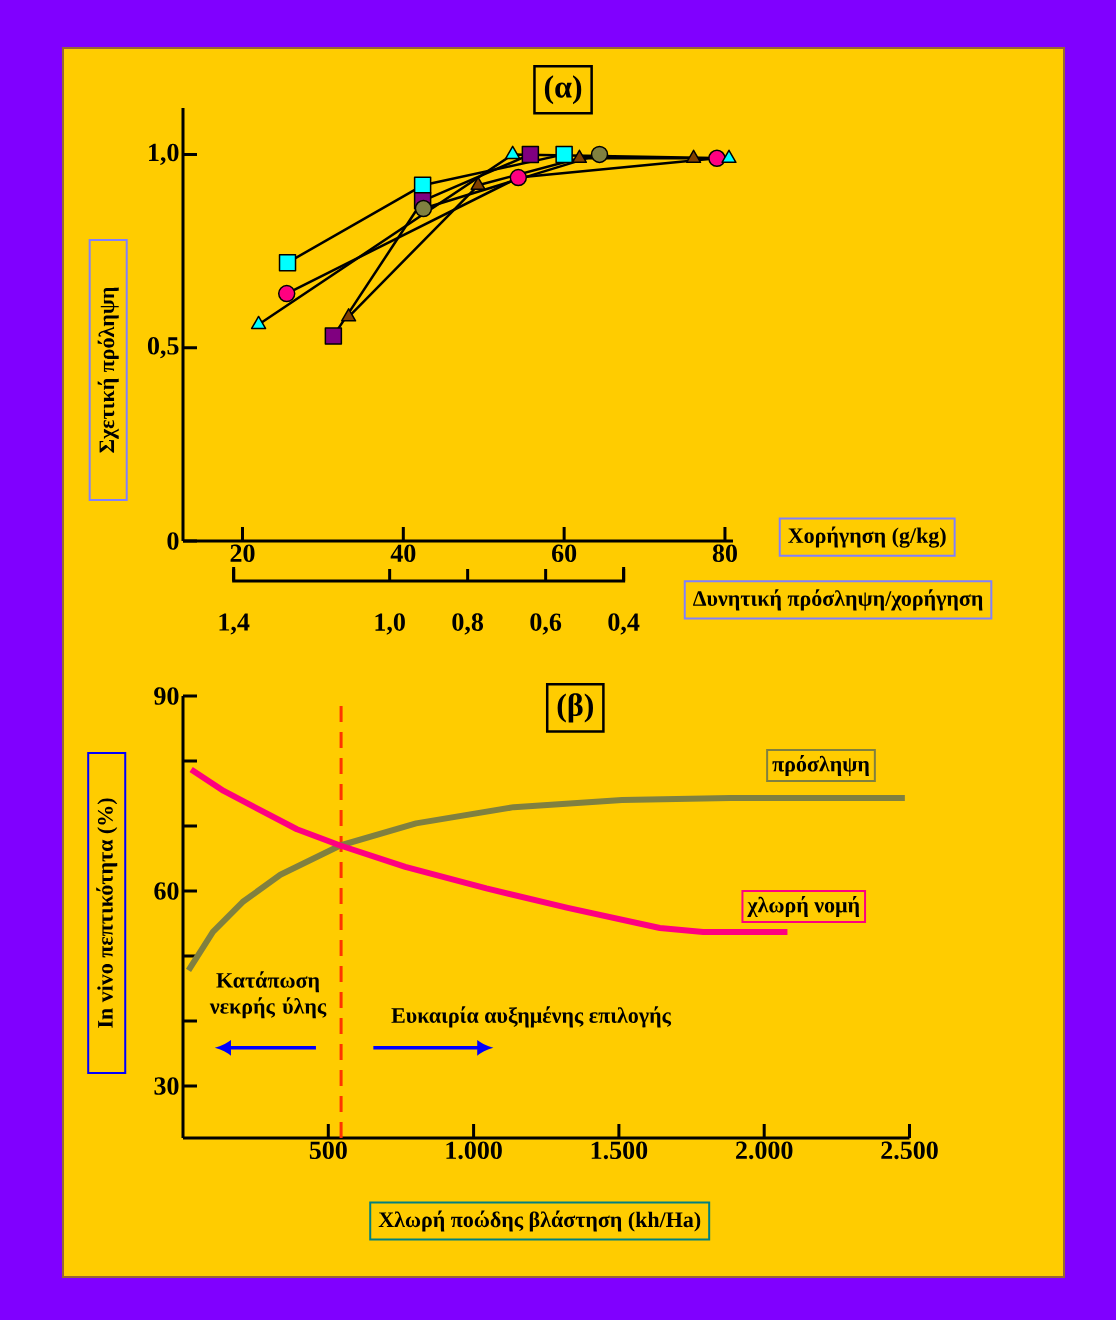 This screenshot has height=1320, width=1116. What do you see at coordinates (166, 696) in the screenshot?
I see `y-tick-label: 90` at bounding box center [166, 696].